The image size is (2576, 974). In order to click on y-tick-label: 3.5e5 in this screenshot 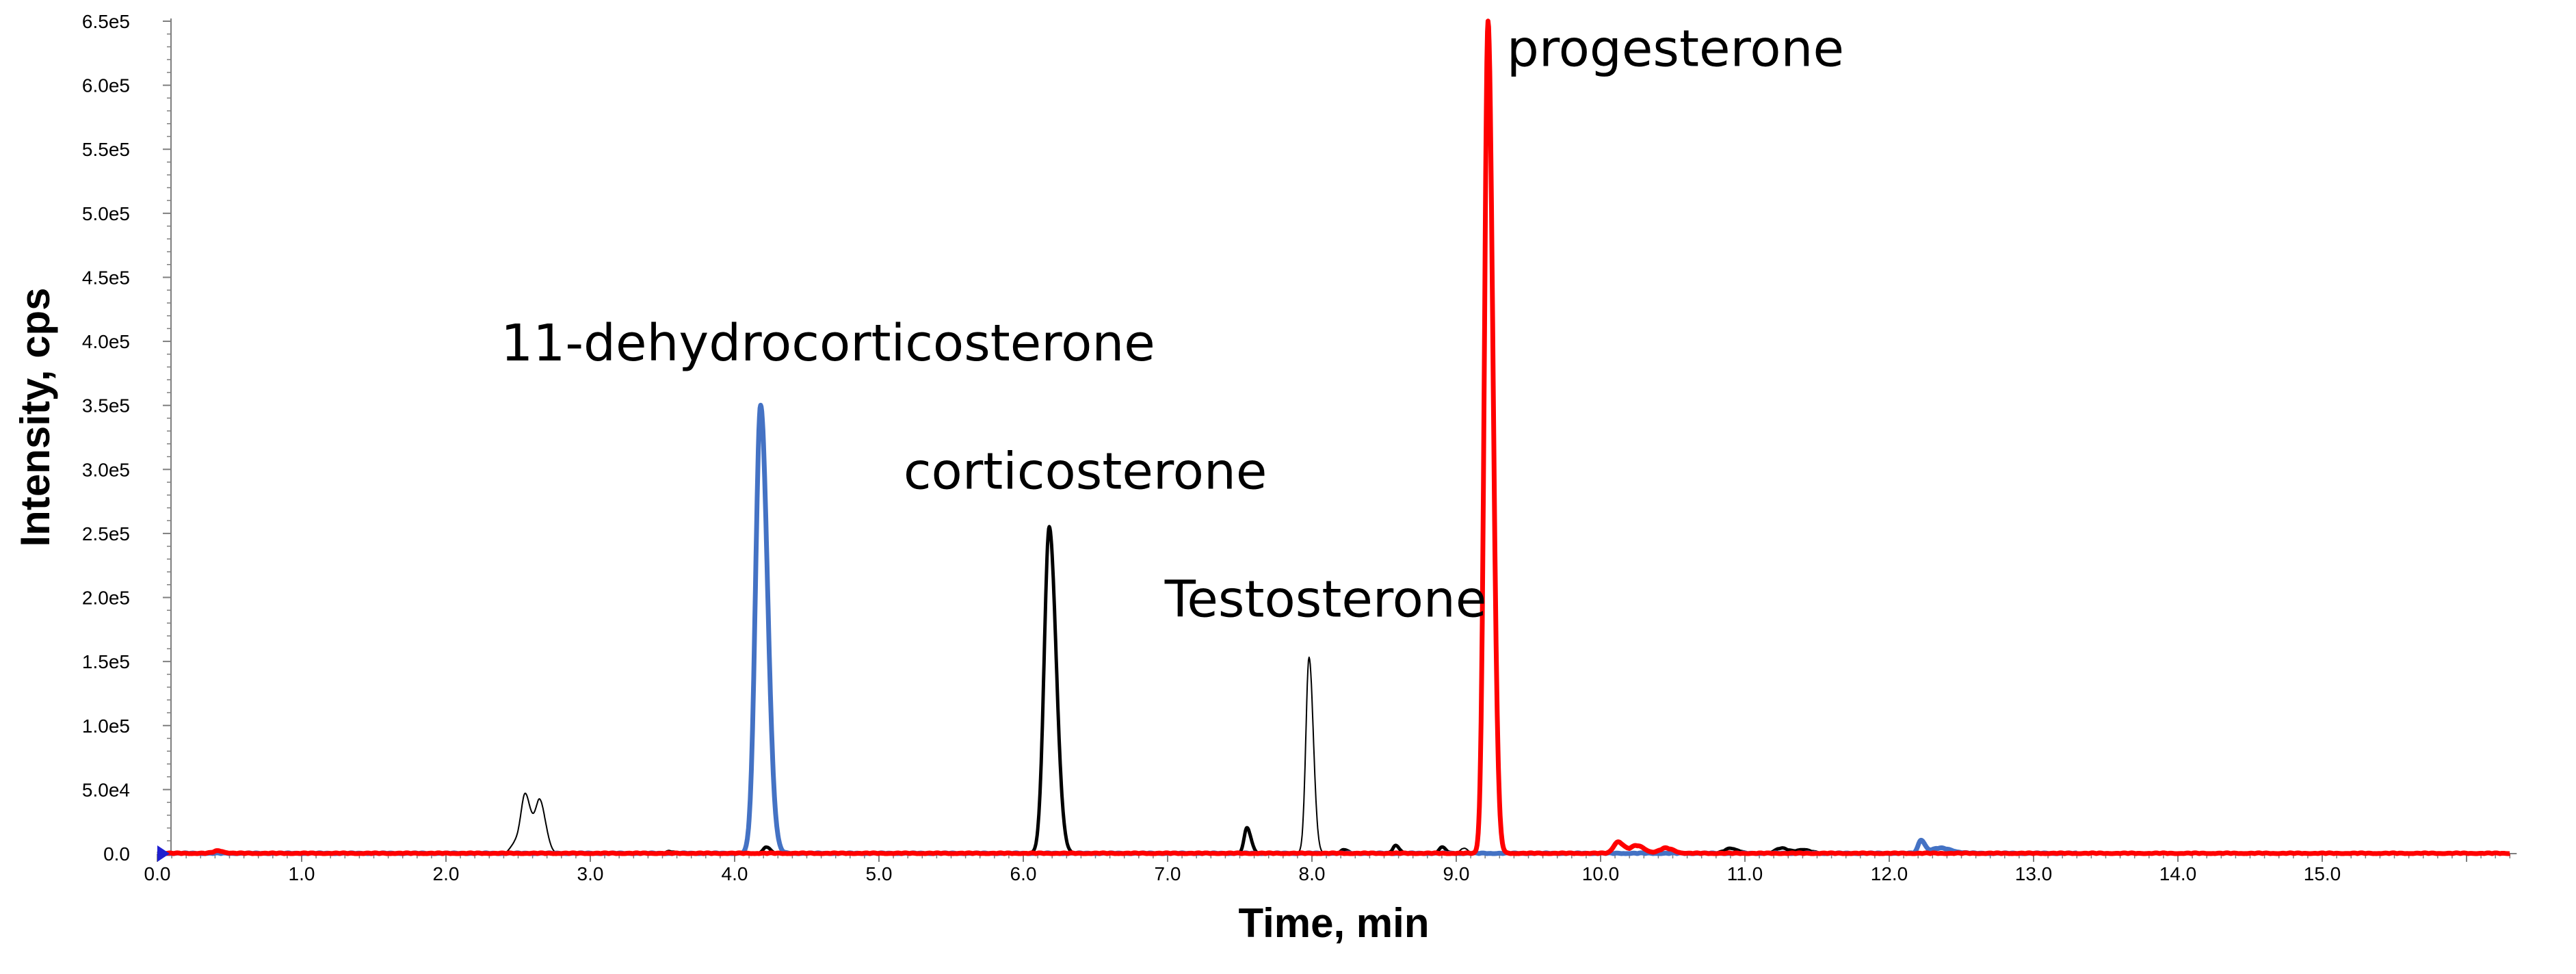, I will do `click(106, 406)`.